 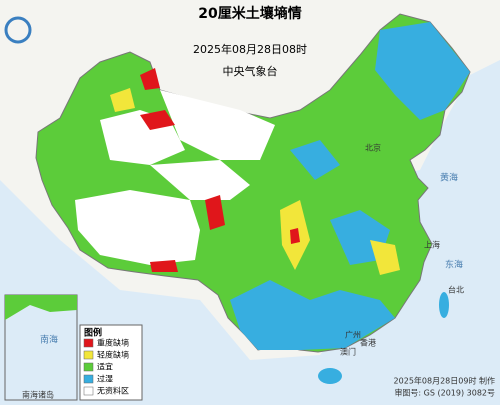 What do you see at coordinates (113, 391) in the screenshot?
I see `legend-label: 无资料区` at bounding box center [113, 391].